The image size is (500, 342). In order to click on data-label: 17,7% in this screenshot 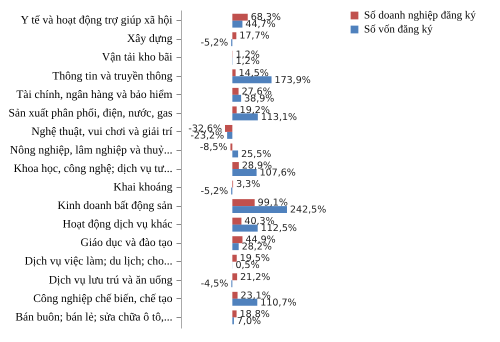, I will do `click(254, 36)`.